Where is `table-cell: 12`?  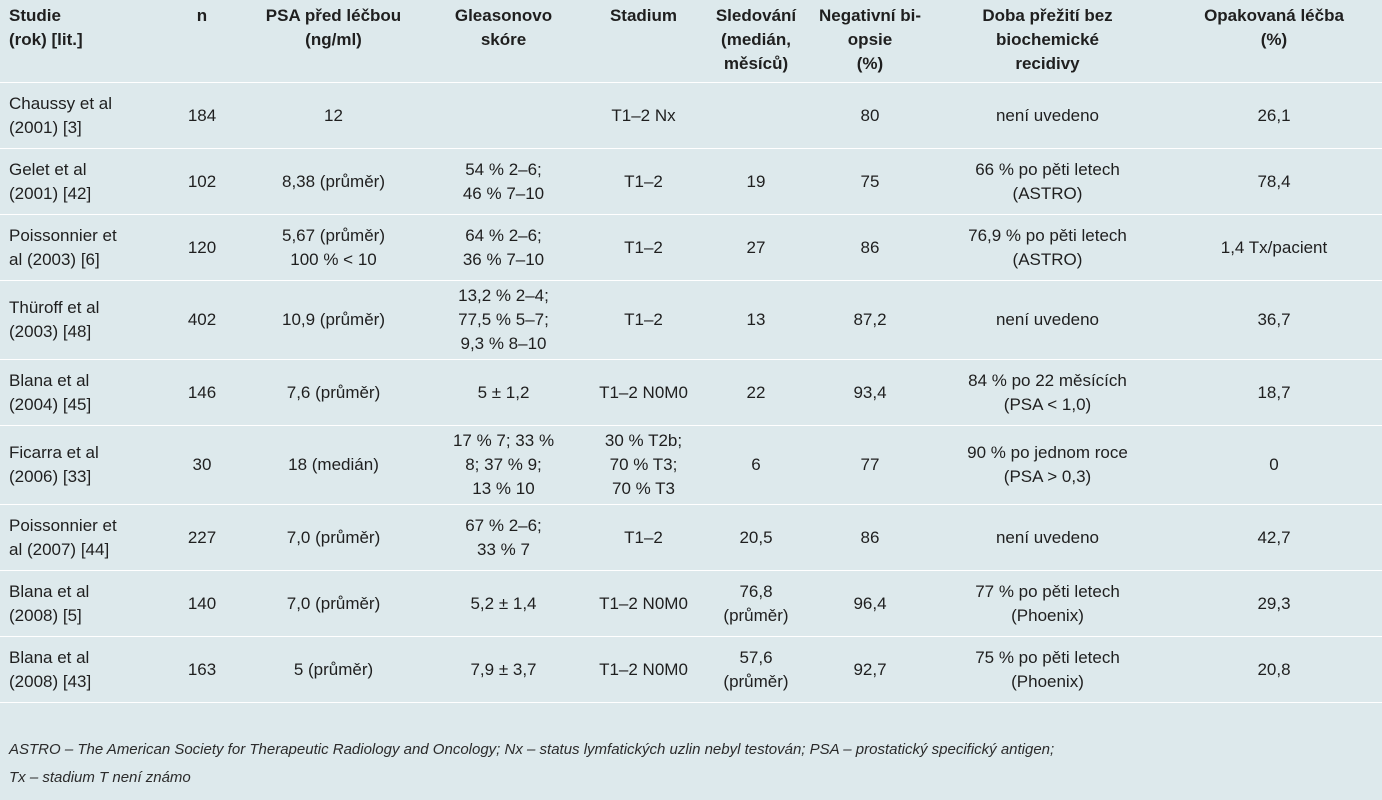
table-cell: 12 is located at coordinates (333, 115).